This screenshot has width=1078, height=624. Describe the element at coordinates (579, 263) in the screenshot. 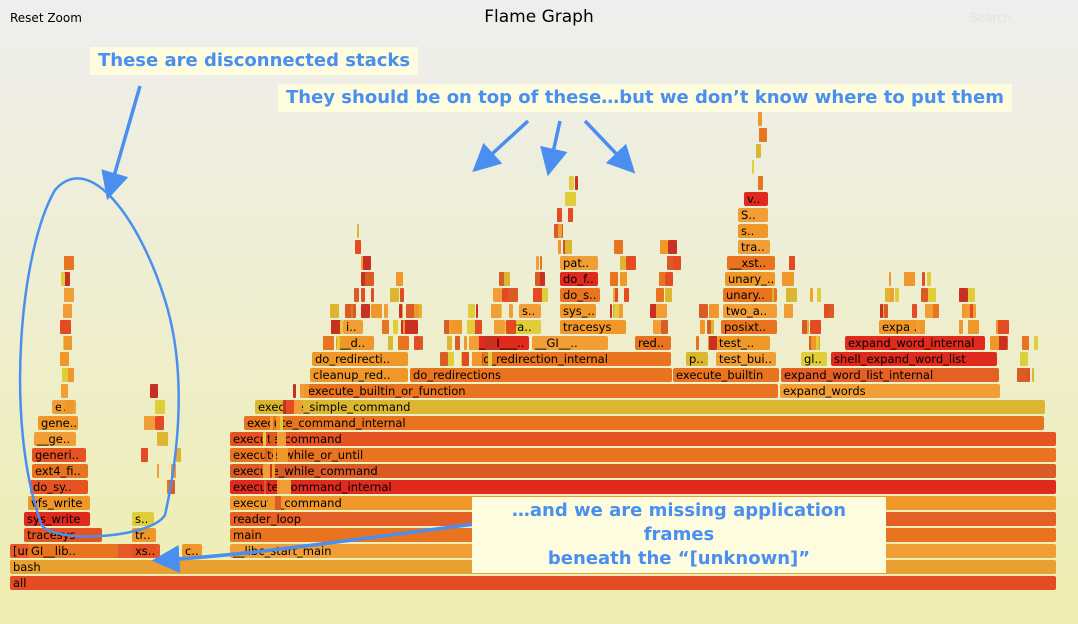

I see `stack-frame: pat..` at that location.